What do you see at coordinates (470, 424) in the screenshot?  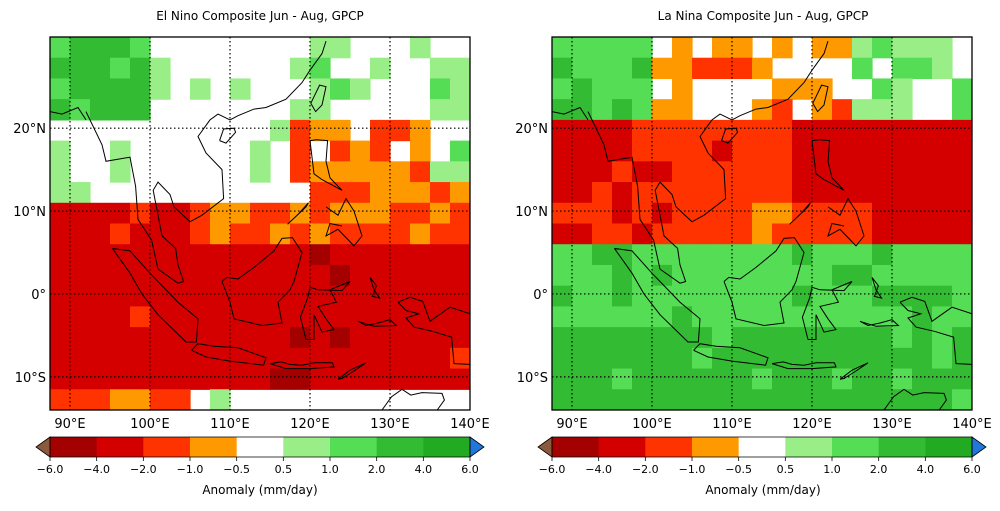 I see `longitude-tick-label: 140°E` at bounding box center [470, 424].